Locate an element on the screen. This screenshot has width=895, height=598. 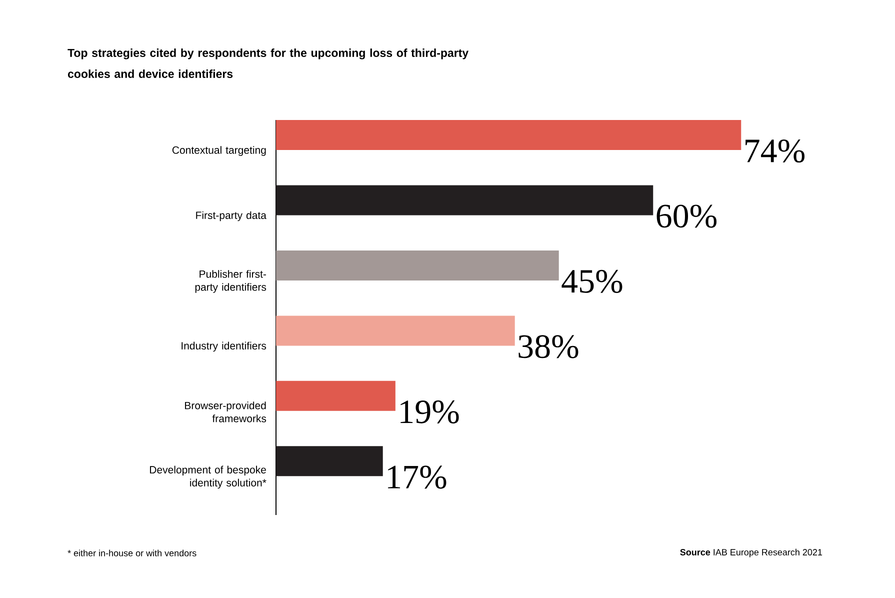
data-label: 38% is located at coordinates (548, 346).